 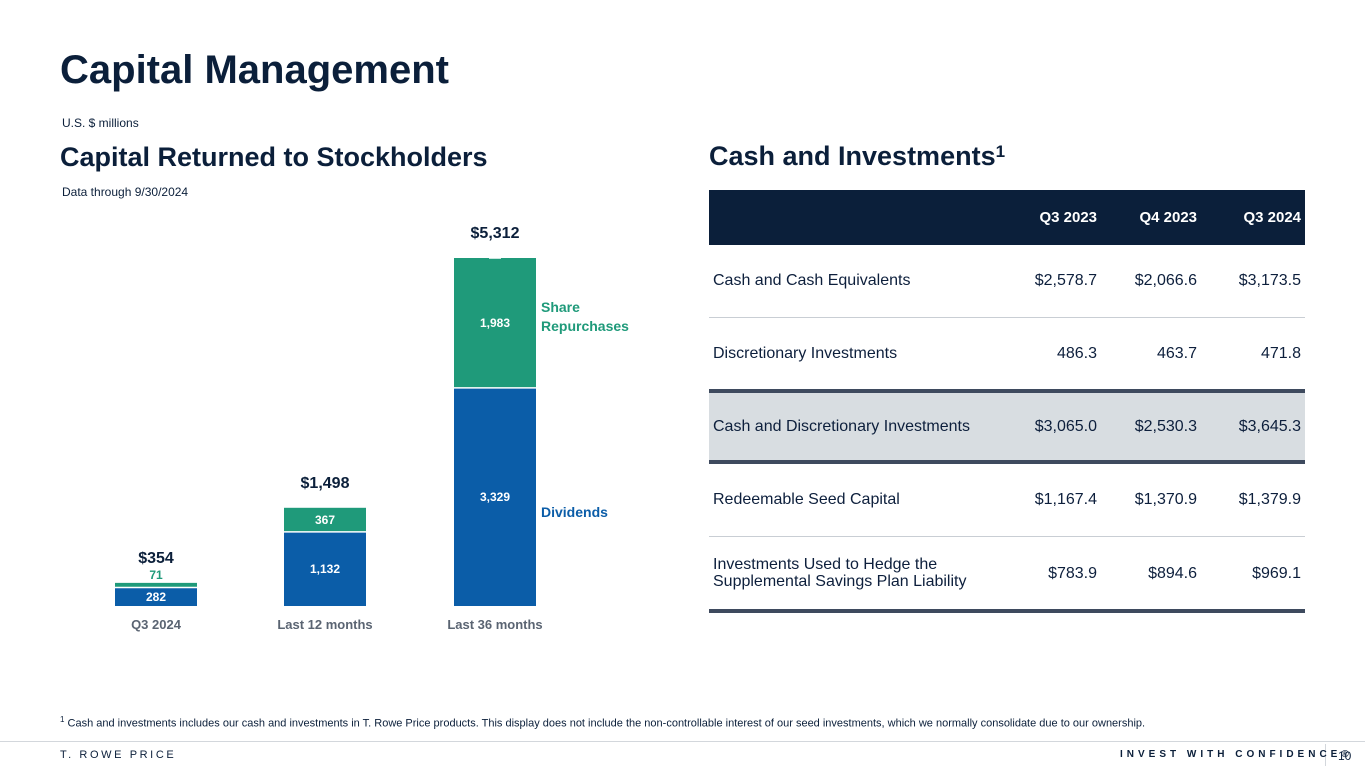 I want to click on row-label: Redeemable Seed Capital, so click(x=853, y=499).